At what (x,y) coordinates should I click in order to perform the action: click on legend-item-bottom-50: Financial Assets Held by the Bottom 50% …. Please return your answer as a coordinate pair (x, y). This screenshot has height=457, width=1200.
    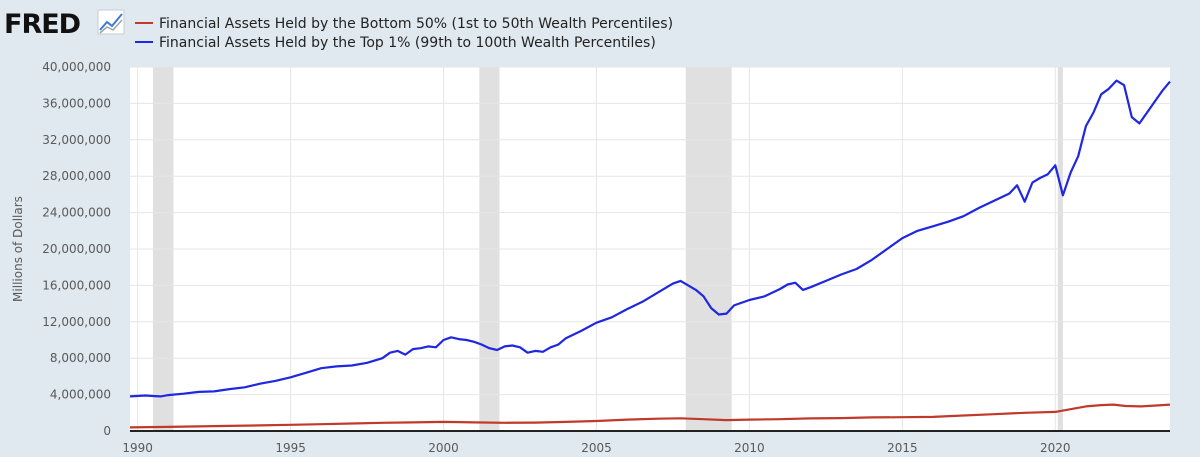
    Looking at the image, I should click on (404, 24).